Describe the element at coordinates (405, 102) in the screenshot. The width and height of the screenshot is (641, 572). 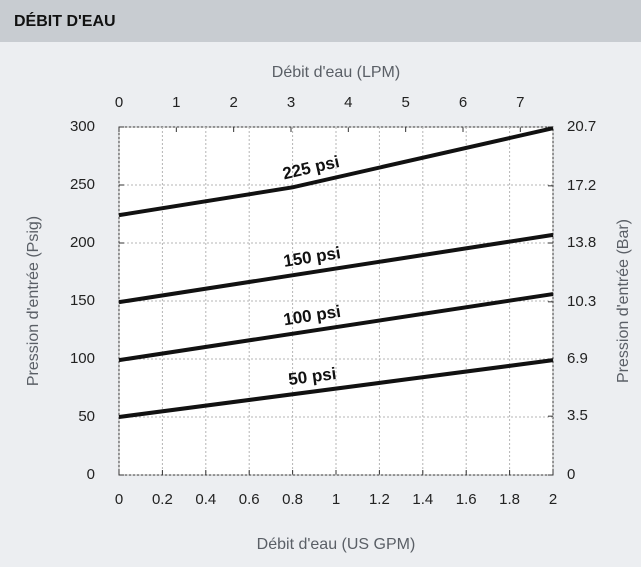
I see `x2-tick-label: 5` at that location.